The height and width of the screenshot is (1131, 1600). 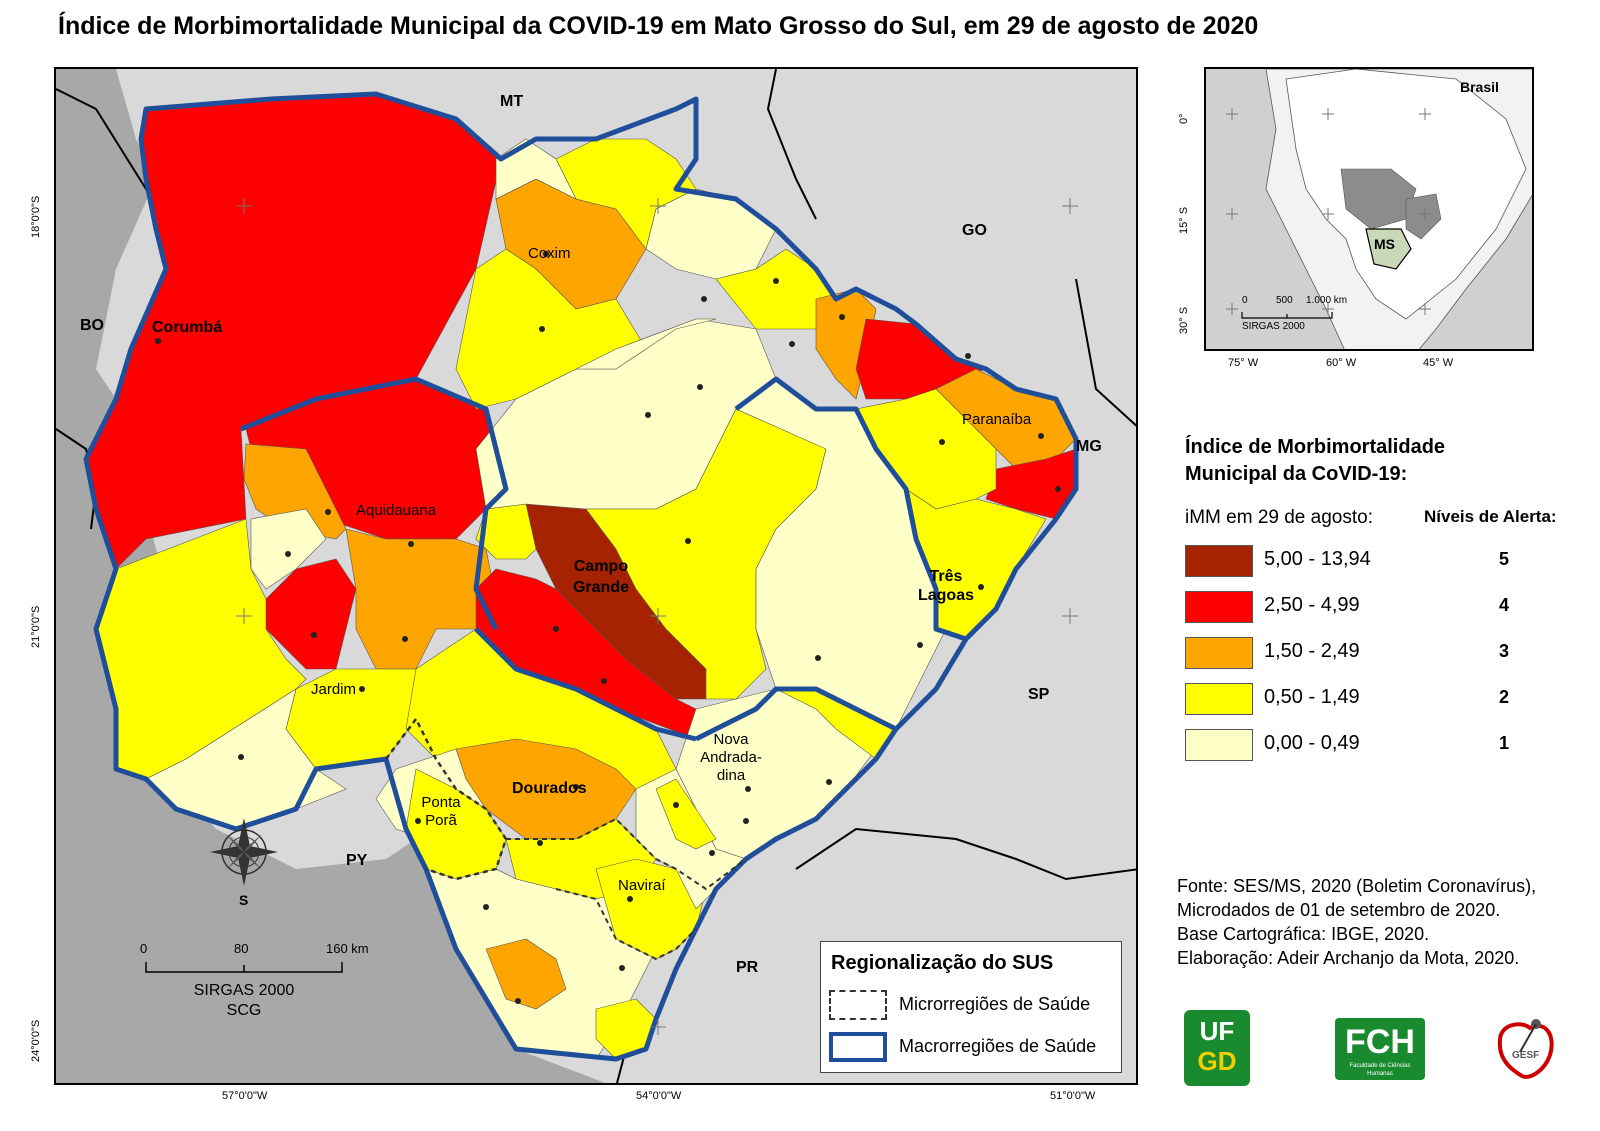 What do you see at coordinates (421, 599) in the screenshot?
I see `region-orange-mid` at bounding box center [421, 599].